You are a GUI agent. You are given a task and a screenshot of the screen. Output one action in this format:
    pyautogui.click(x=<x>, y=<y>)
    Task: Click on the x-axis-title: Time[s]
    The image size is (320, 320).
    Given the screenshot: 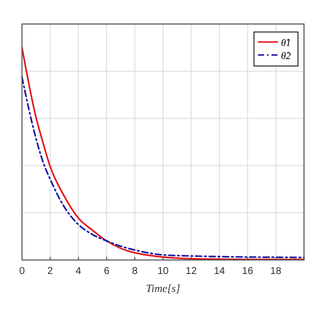 What is the action you would take?
    pyautogui.click(x=163, y=289)
    